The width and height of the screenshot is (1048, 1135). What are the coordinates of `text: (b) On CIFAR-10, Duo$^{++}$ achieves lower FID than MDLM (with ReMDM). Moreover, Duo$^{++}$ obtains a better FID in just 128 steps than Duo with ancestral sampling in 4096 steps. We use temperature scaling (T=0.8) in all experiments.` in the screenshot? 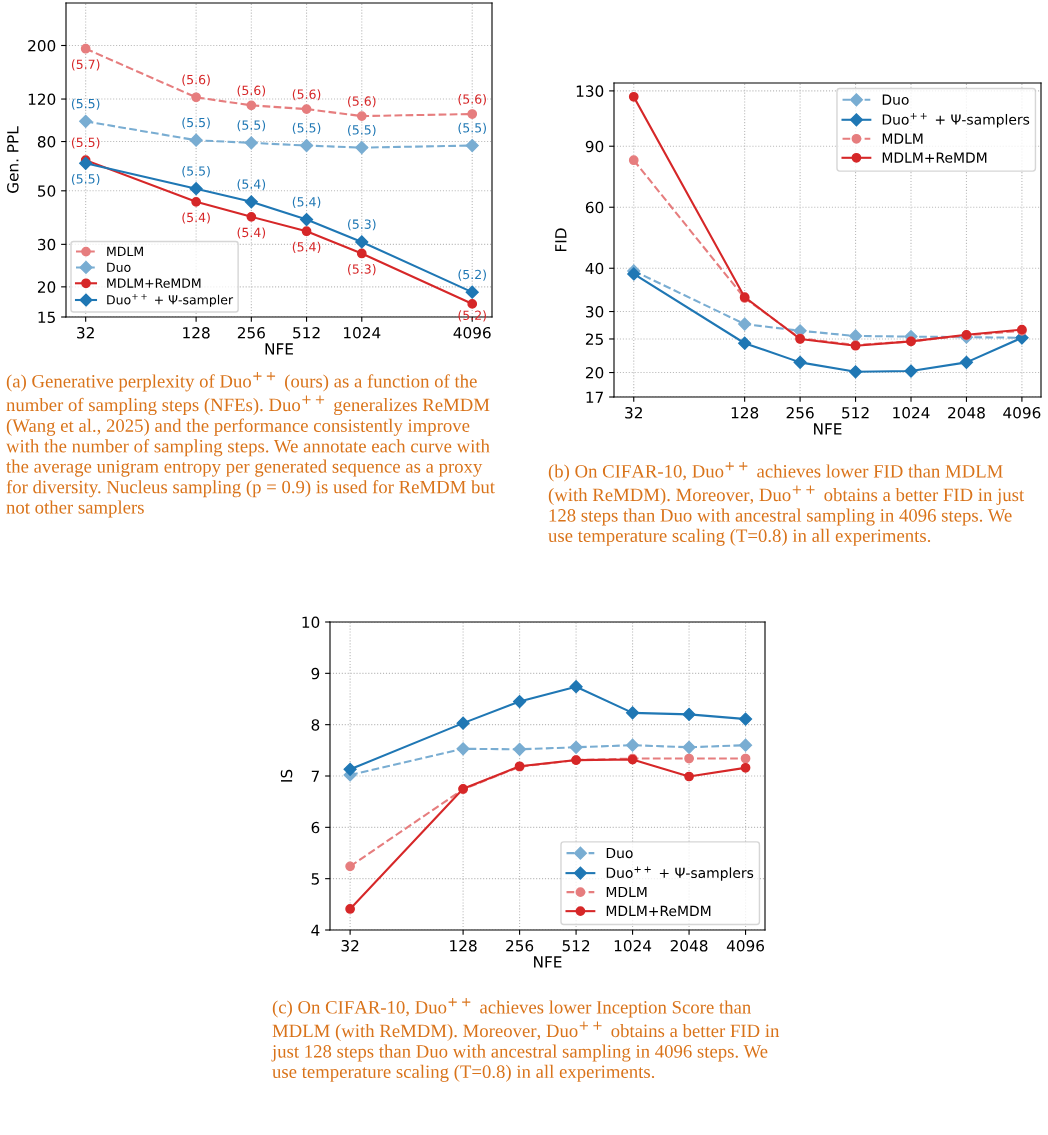 It's located at (786, 504).